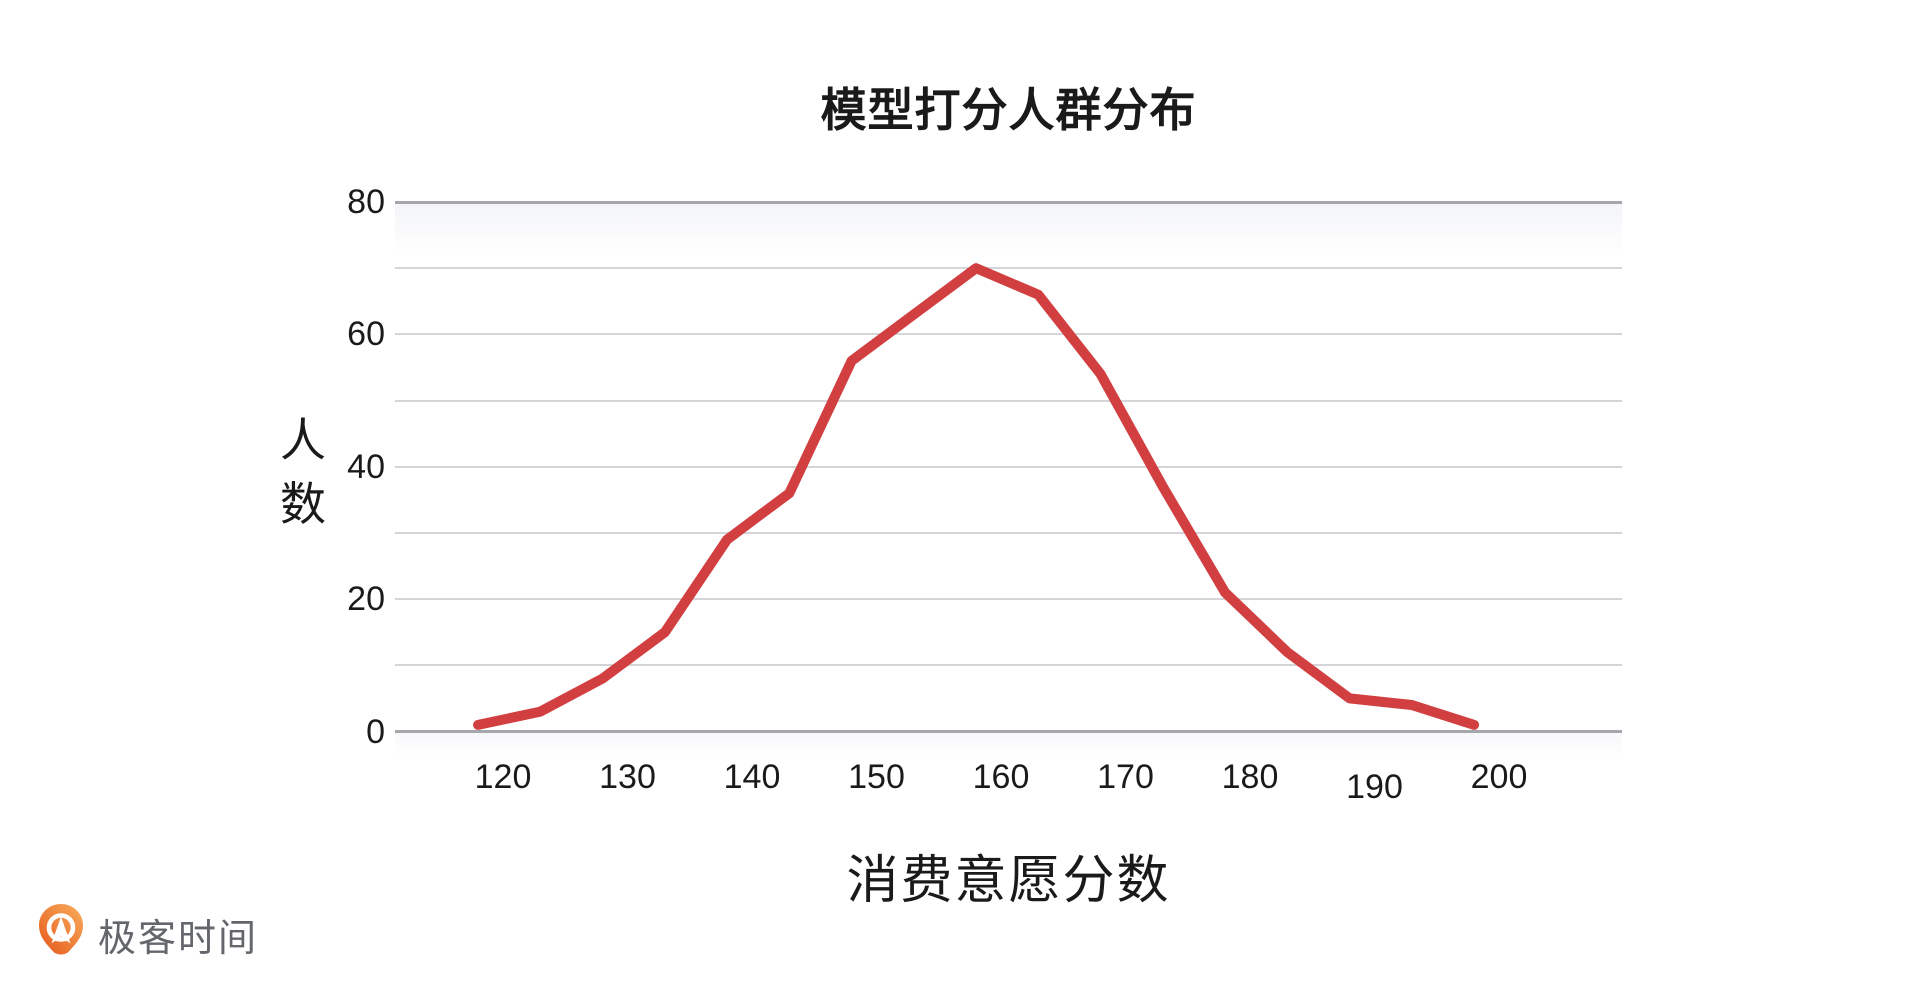 This screenshot has width=1920, height=999. What do you see at coordinates (375, 731) in the screenshot?
I see `y-tick-label-0: 0` at bounding box center [375, 731].